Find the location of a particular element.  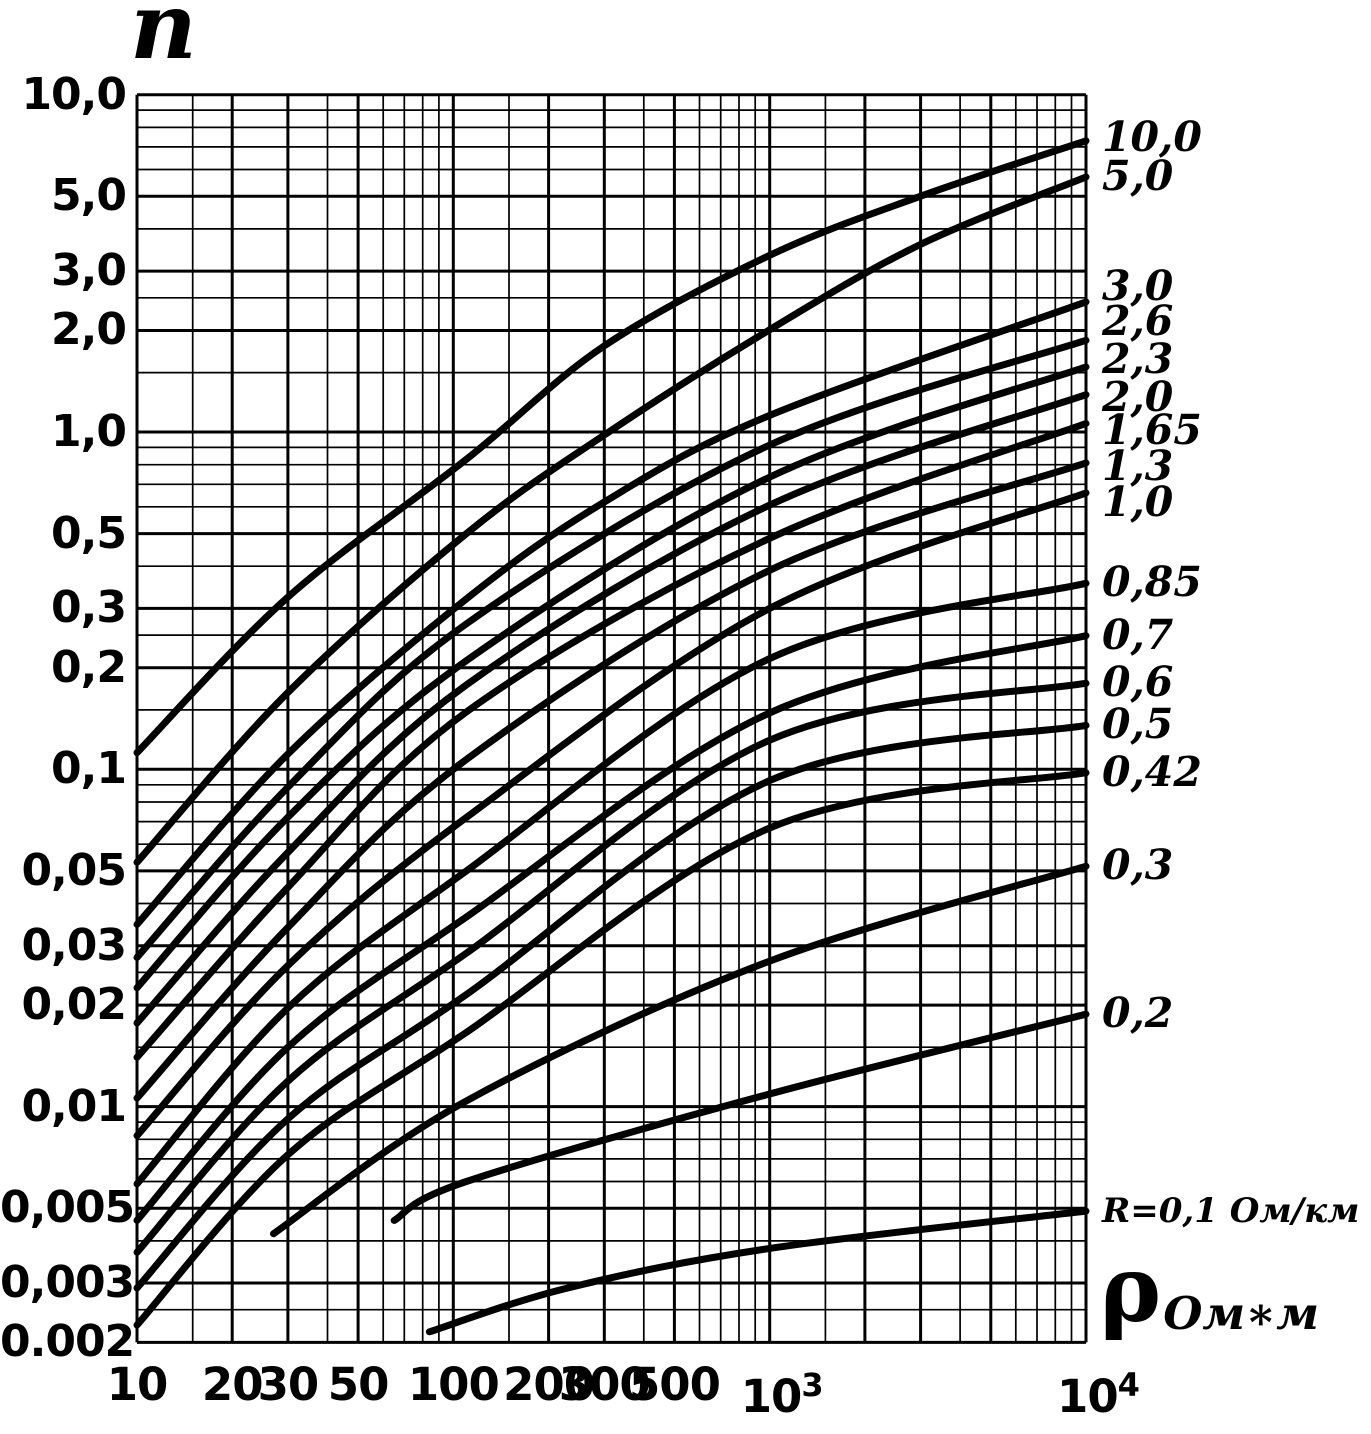

y-tick-label-0.01: 0,01 is located at coordinates (74, 1106).